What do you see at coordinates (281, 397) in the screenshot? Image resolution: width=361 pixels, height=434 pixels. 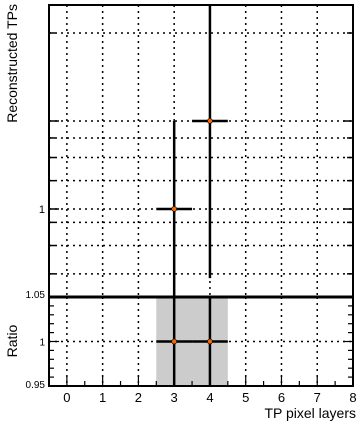 I see `x-tick-label: 6` at bounding box center [281, 397].